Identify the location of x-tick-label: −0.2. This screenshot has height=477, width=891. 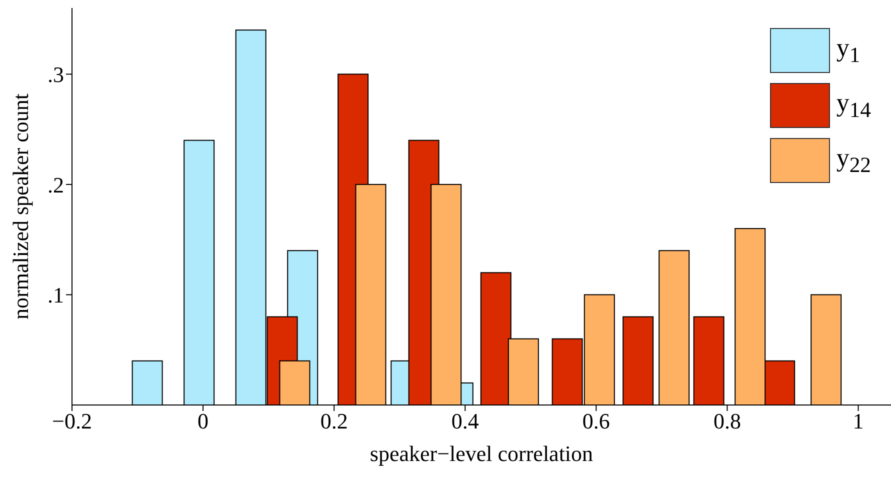
(72, 421).